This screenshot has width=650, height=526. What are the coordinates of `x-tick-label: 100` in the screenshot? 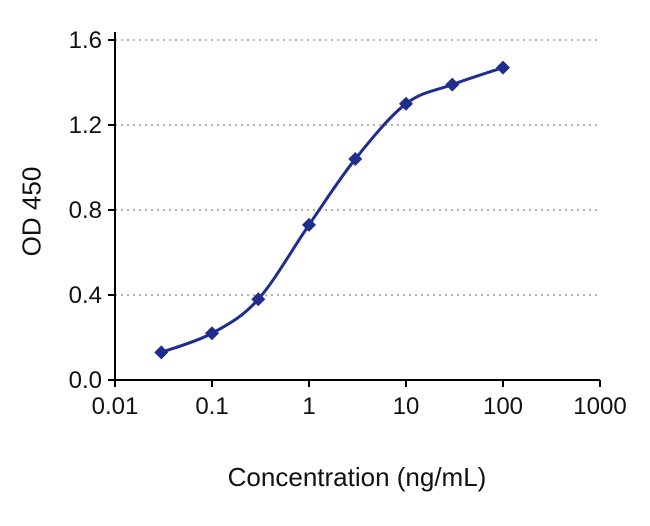 It's located at (503, 406).